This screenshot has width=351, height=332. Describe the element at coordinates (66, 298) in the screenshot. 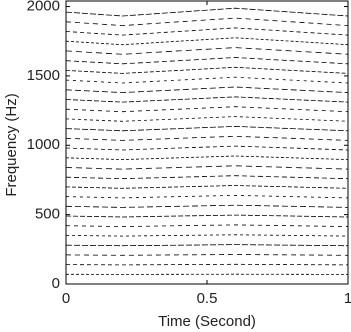

I see `x-tick-label: 0` at that location.